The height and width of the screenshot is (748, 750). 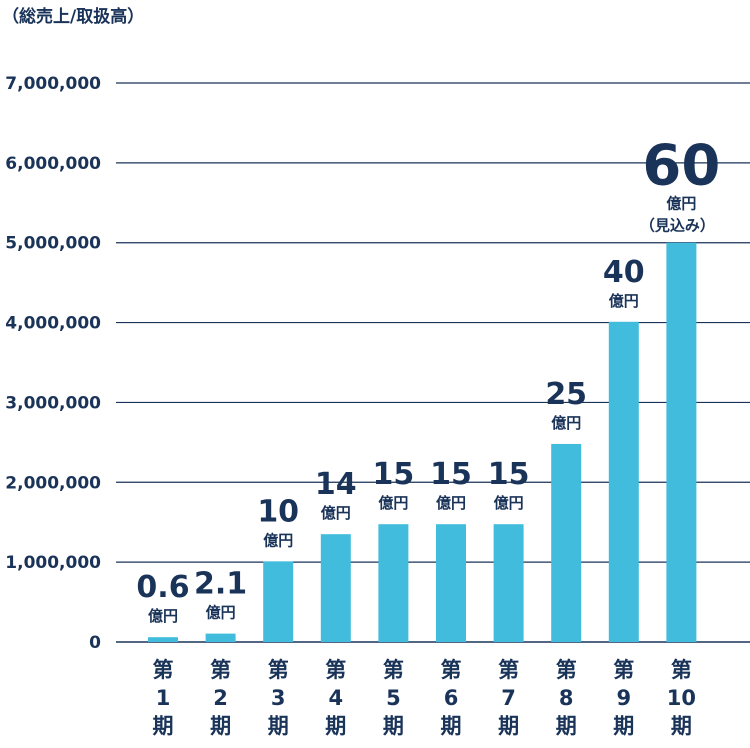 What do you see at coordinates (53, 84) in the screenshot?
I see `y-tick-label: 7,000,000` at bounding box center [53, 84].